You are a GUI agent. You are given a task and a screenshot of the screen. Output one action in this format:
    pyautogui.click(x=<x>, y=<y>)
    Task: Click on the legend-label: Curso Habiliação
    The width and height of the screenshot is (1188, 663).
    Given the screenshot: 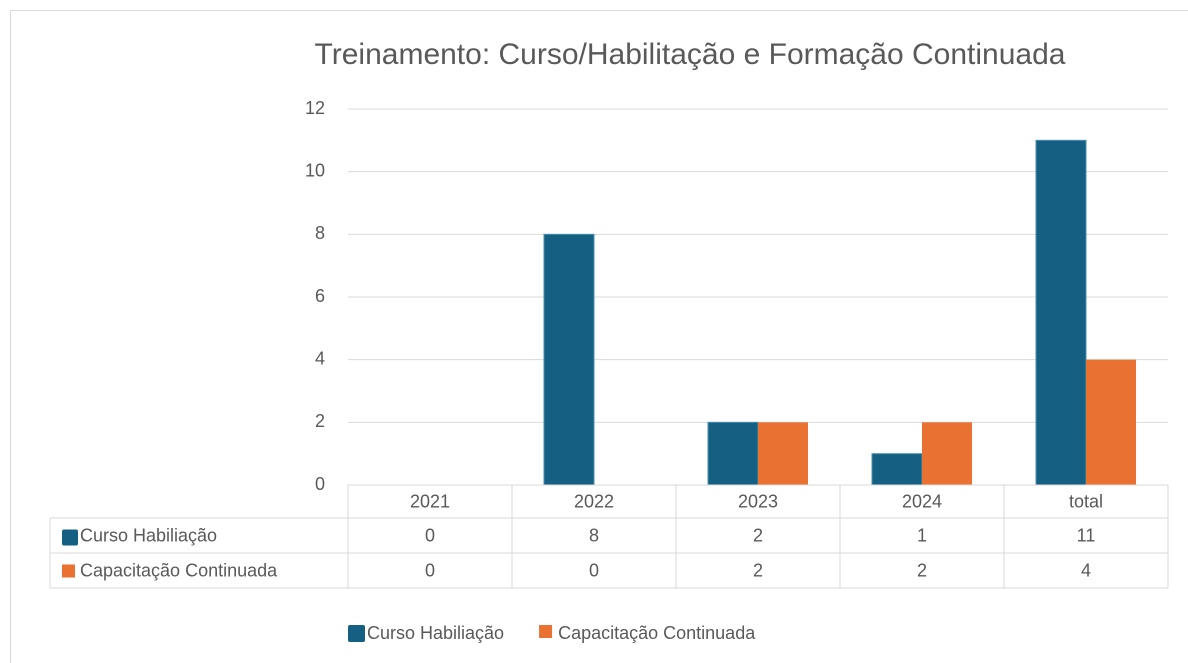 What is the action you would take?
    pyautogui.click(x=435, y=633)
    